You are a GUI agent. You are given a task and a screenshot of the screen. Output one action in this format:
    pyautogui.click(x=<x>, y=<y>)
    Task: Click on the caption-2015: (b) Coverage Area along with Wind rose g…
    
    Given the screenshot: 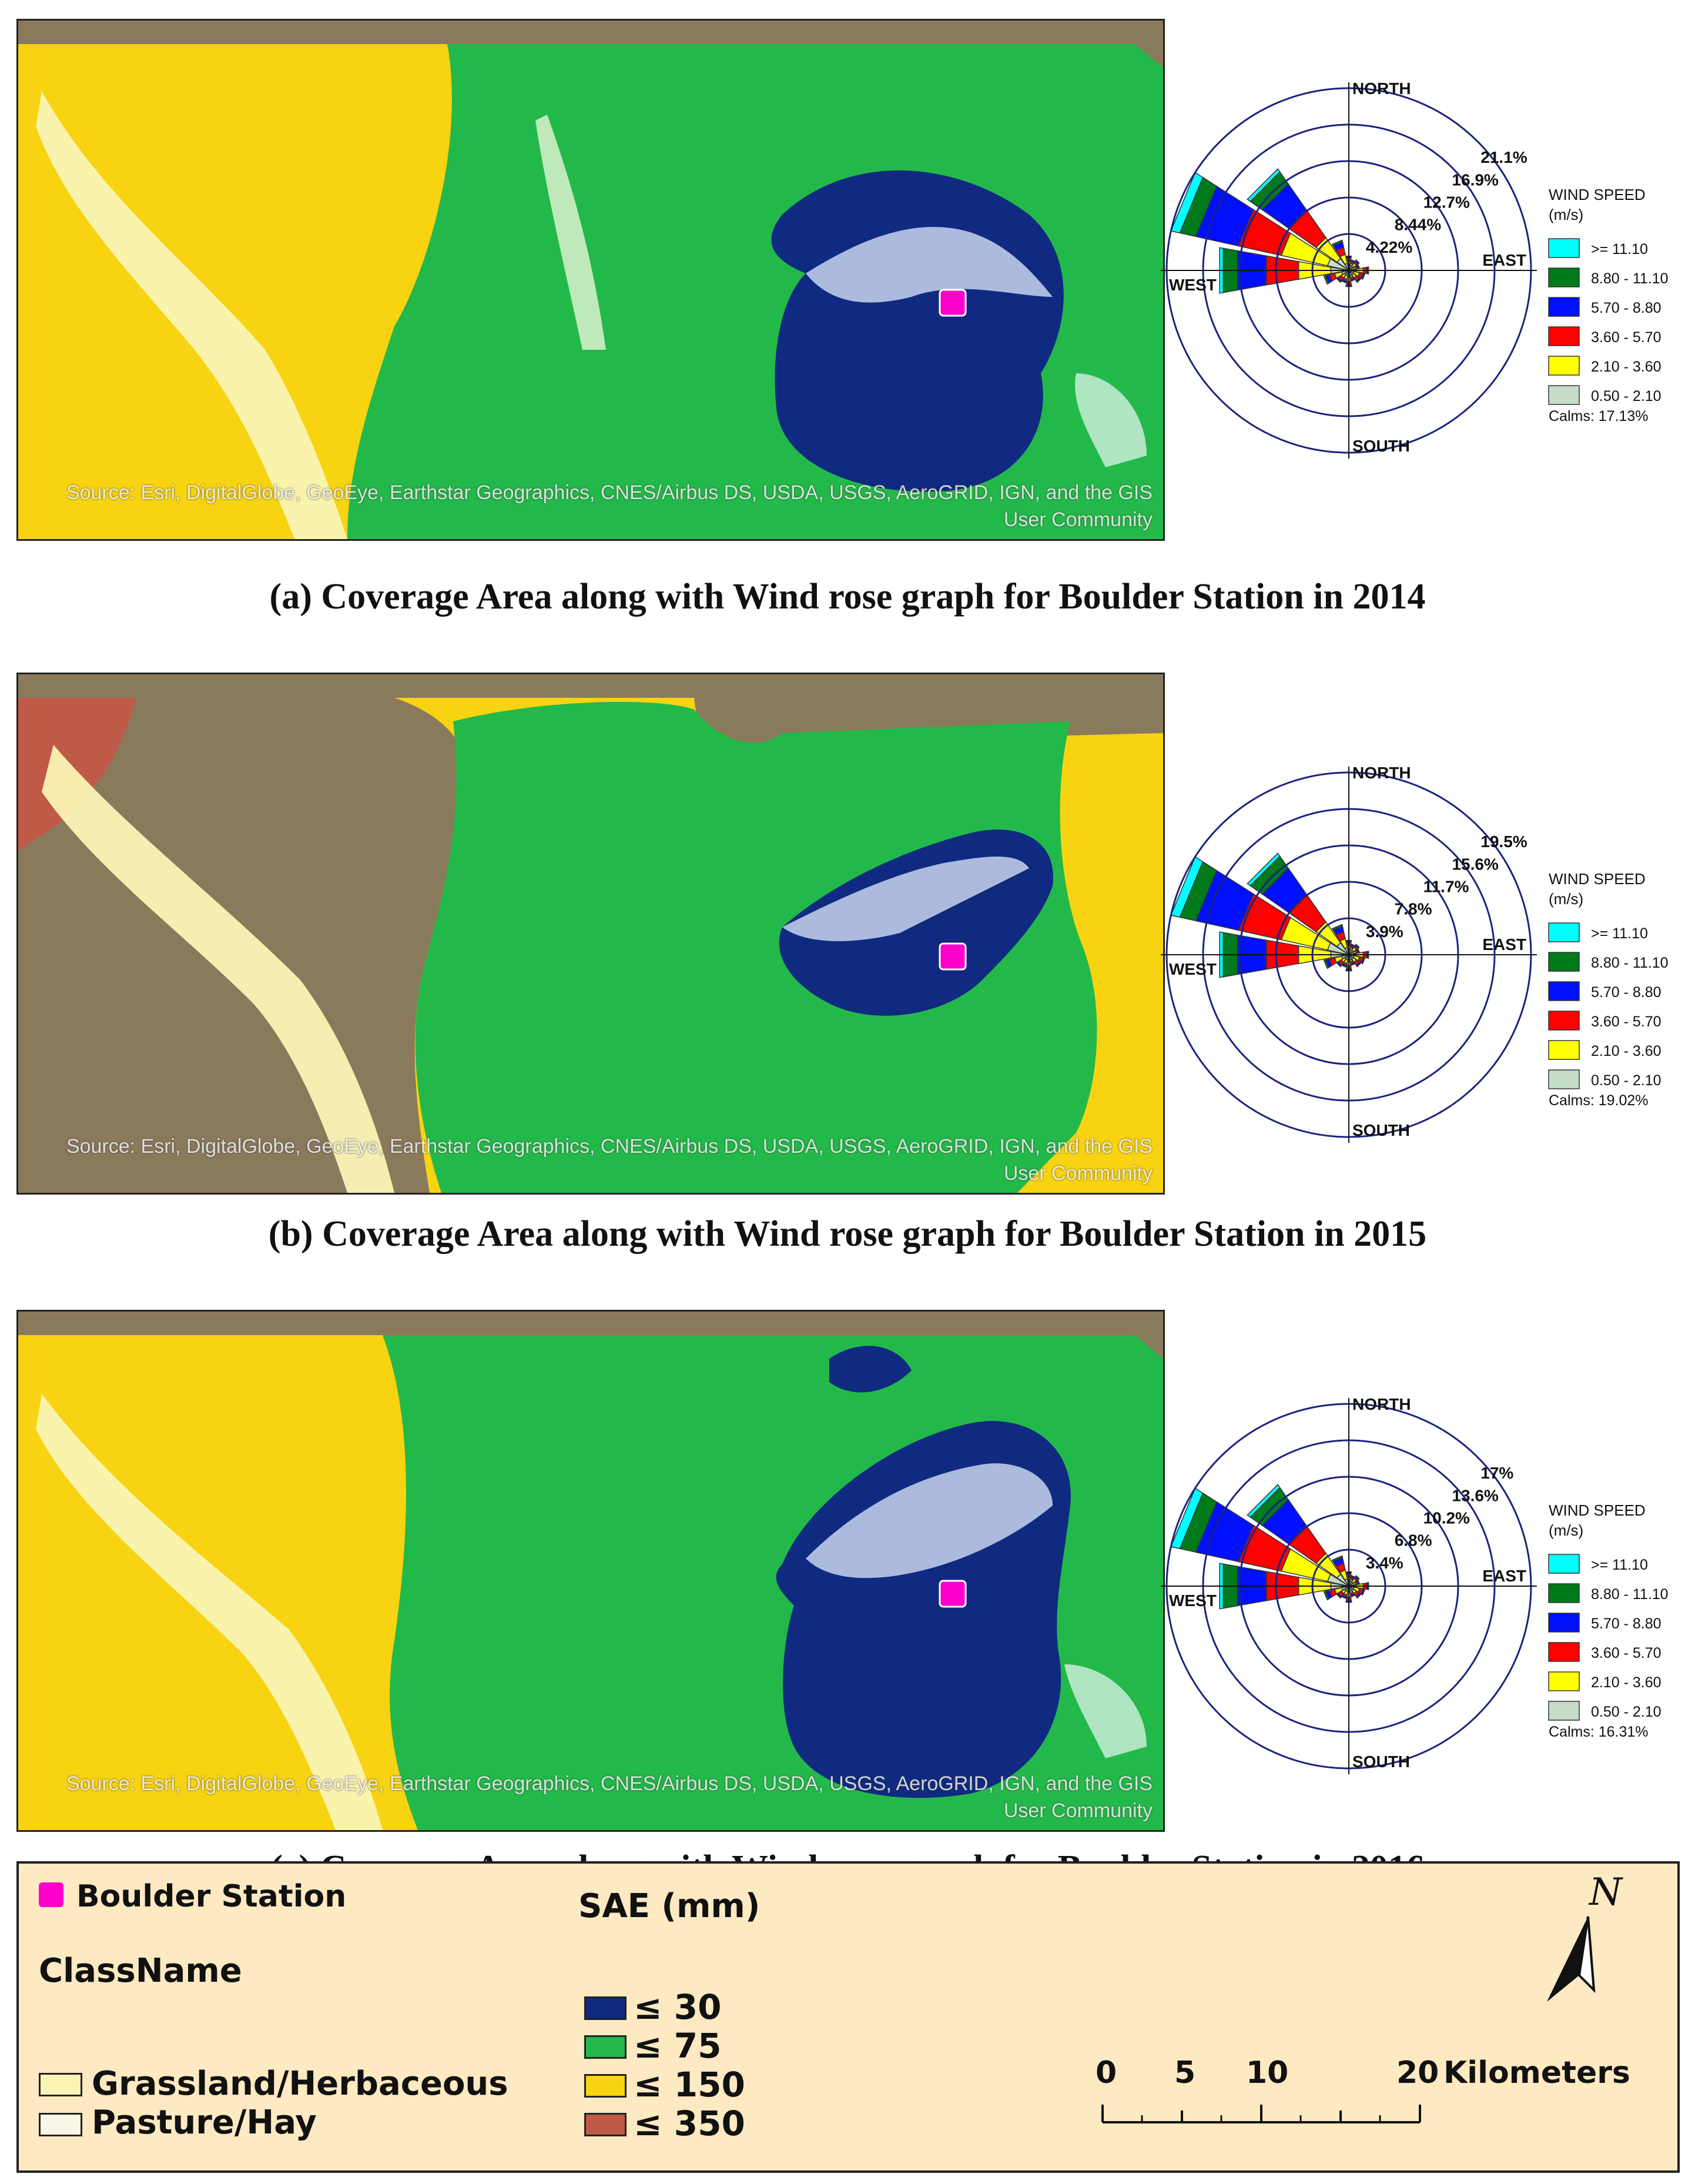 What is the action you would take?
    pyautogui.click(x=847, y=1234)
    